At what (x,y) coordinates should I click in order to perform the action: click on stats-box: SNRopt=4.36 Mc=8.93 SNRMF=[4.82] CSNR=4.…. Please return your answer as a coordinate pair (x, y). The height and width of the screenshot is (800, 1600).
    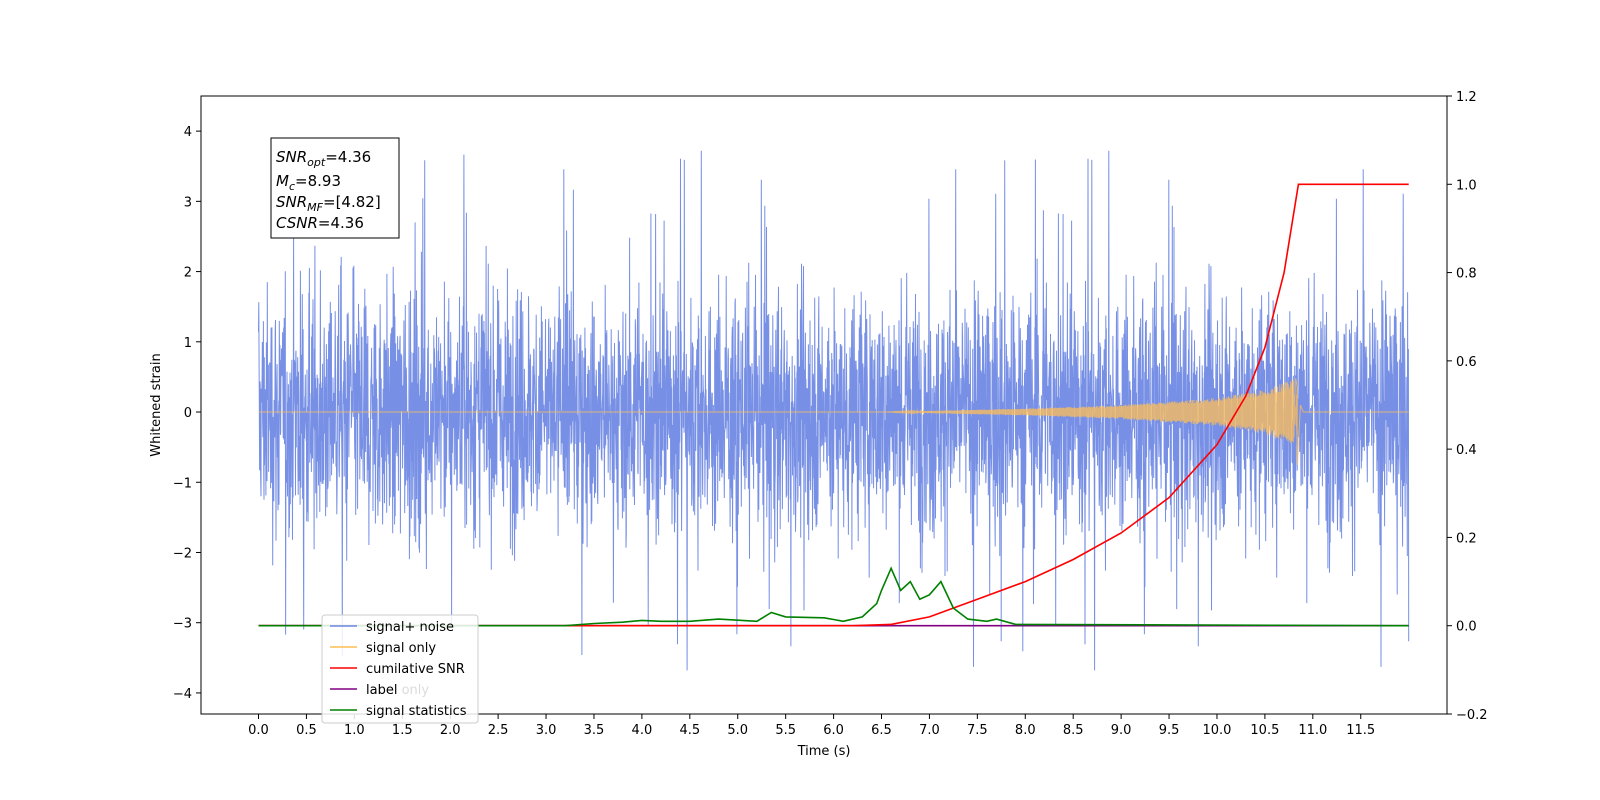
    Looking at the image, I should click on (335, 188).